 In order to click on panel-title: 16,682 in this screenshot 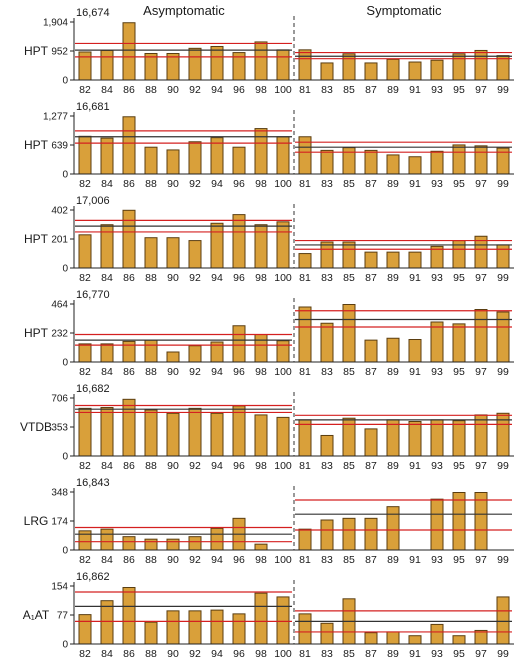, I will do `click(93, 389)`.